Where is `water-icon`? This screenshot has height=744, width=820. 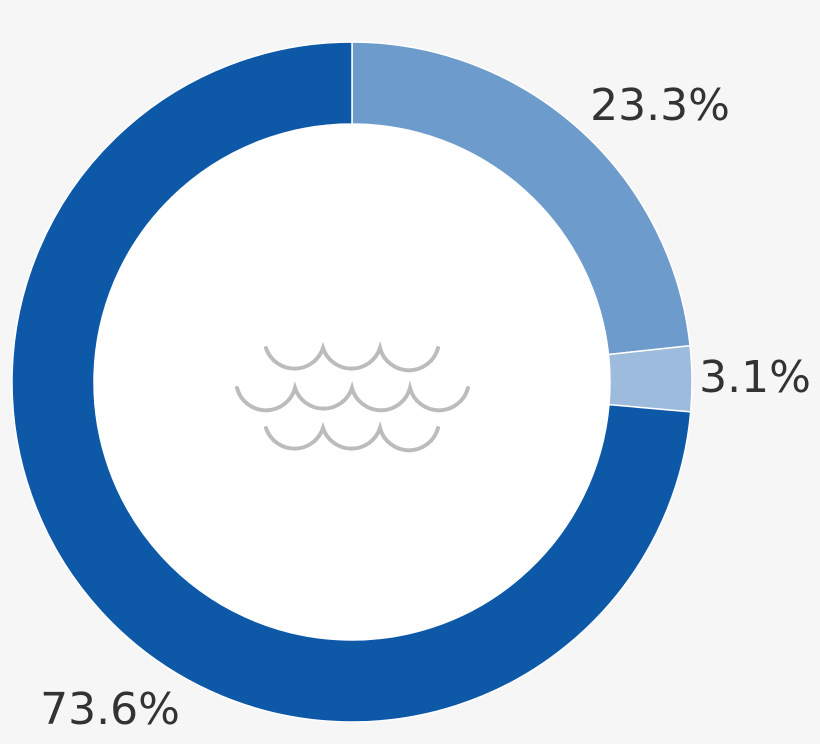
water-icon is located at coordinates (352, 396).